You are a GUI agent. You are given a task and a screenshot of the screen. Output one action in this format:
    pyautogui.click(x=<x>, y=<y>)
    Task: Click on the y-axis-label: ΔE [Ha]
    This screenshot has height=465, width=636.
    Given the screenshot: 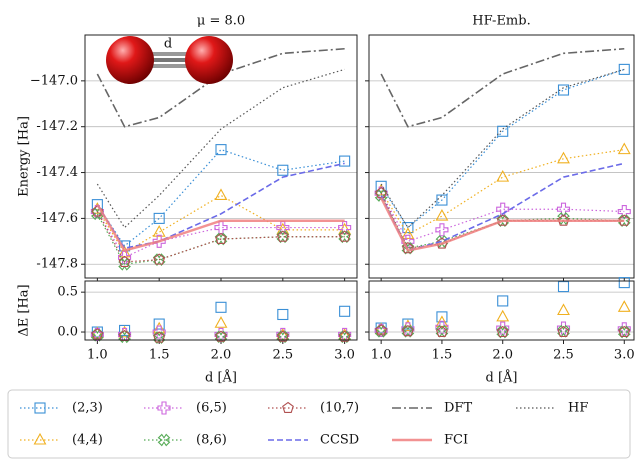 What is the action you would take?
    pyautogui.click(x=24, y=310)
    